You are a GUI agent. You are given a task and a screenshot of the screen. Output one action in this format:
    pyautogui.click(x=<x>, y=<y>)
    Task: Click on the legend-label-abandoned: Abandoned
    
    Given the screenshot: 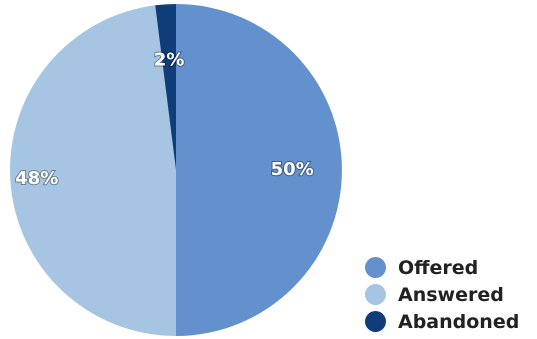 What is the action you would take?
    pyautogui.click(x=459, y=321)
    